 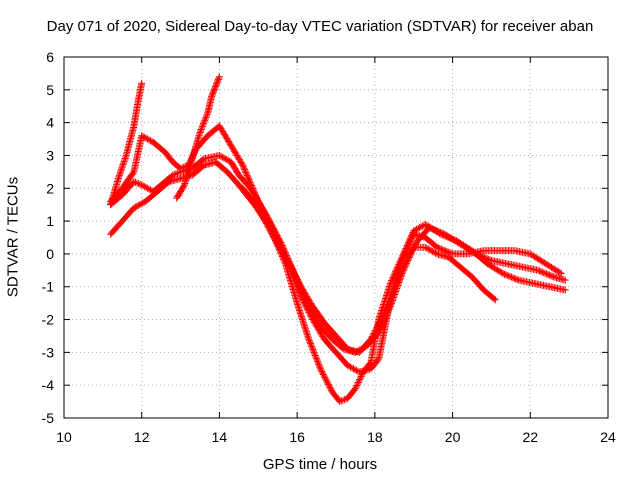 I want to click on y-tick-label: 5, so click(x=50, y=90).